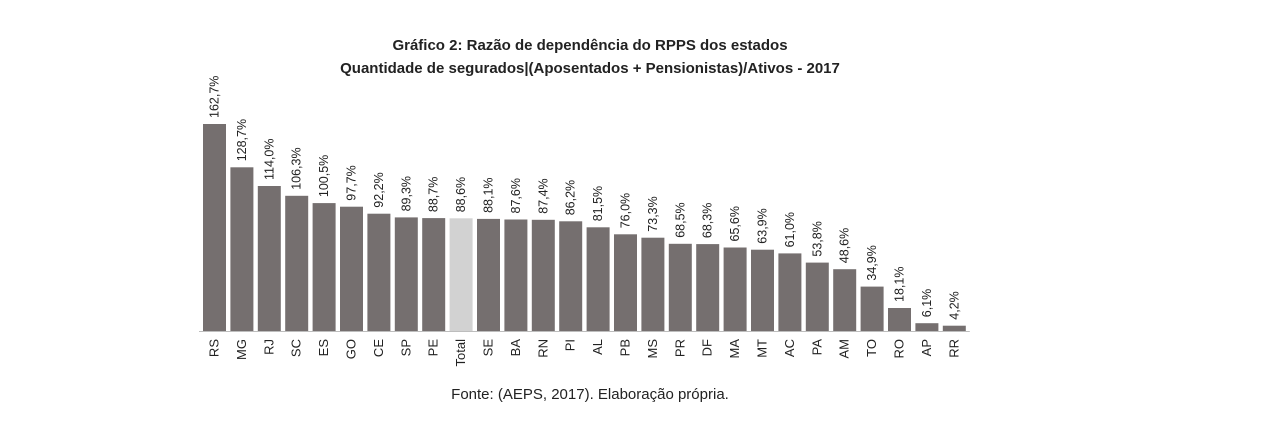 This screenshot has width=1280, height=432. What do you see at coordinates (242, 249) in the screenshot?
I see `bar-mg` at bounding box center [242, 249].